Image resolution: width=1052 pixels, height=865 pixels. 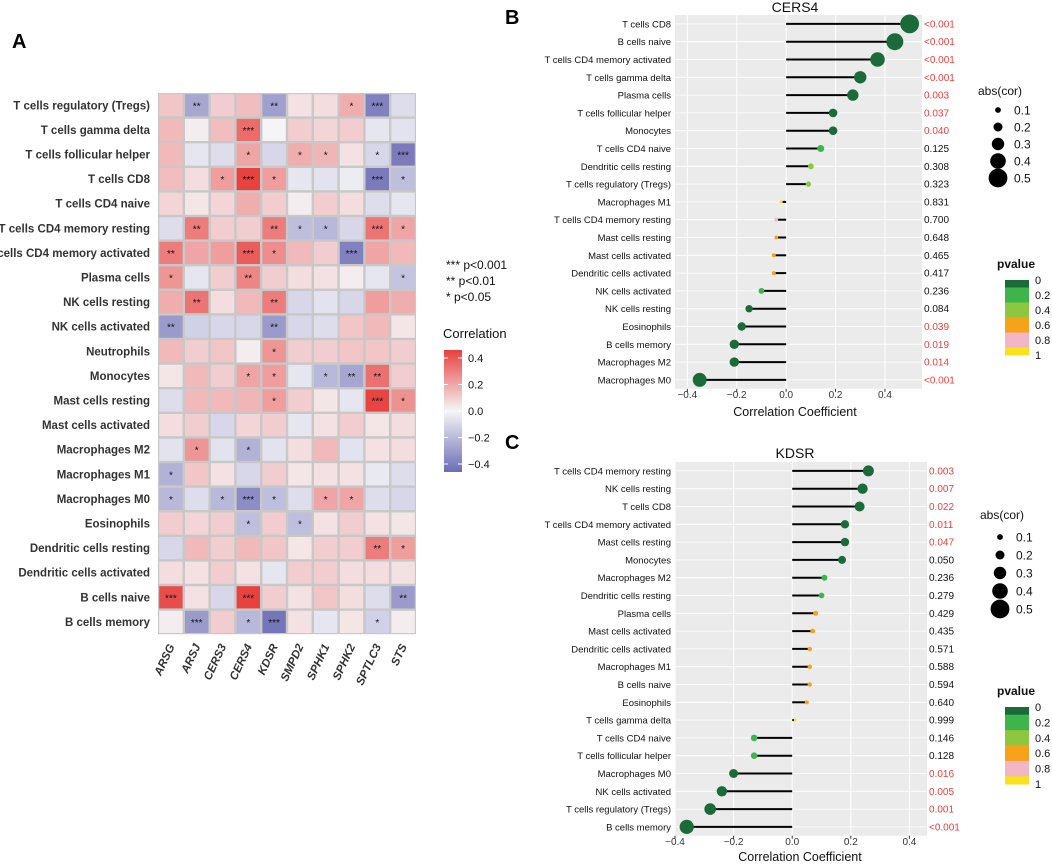 I want to click on cers4-category-label: Eosinophils, so click(x=646, y=327).